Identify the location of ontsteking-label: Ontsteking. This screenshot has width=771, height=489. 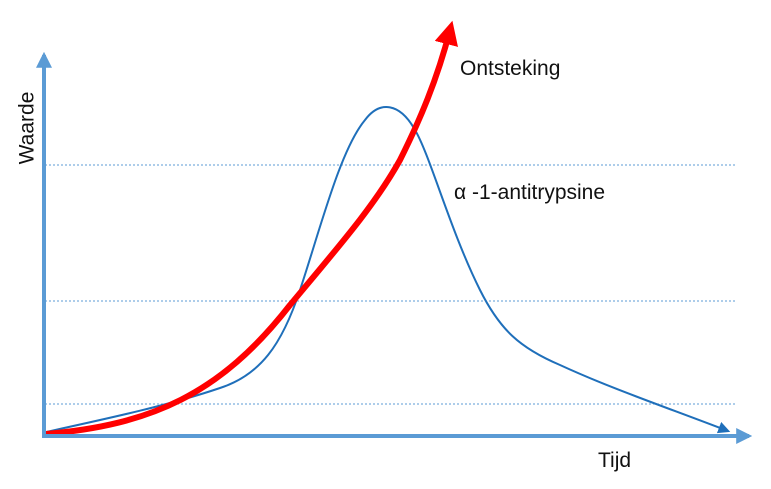
(510, 68).